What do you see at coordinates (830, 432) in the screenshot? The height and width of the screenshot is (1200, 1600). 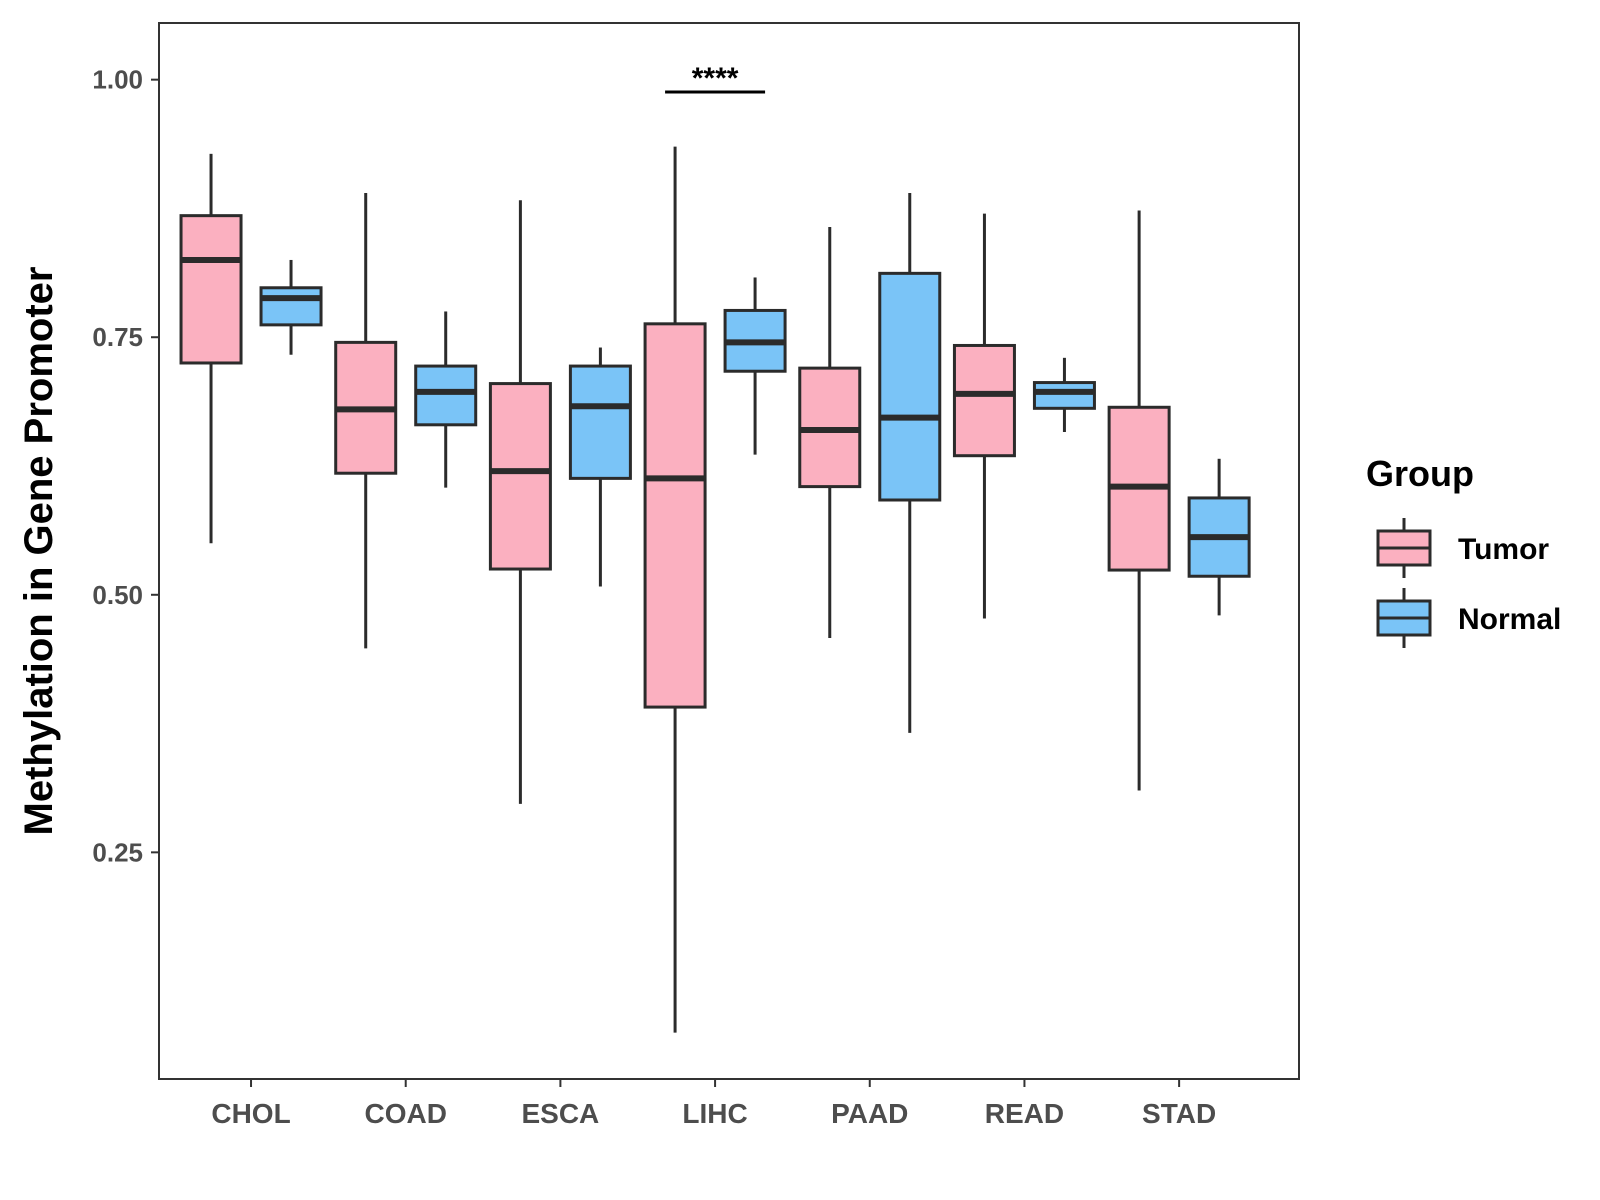 I see `box-paad-tumor` at bounding box center [830, 432].